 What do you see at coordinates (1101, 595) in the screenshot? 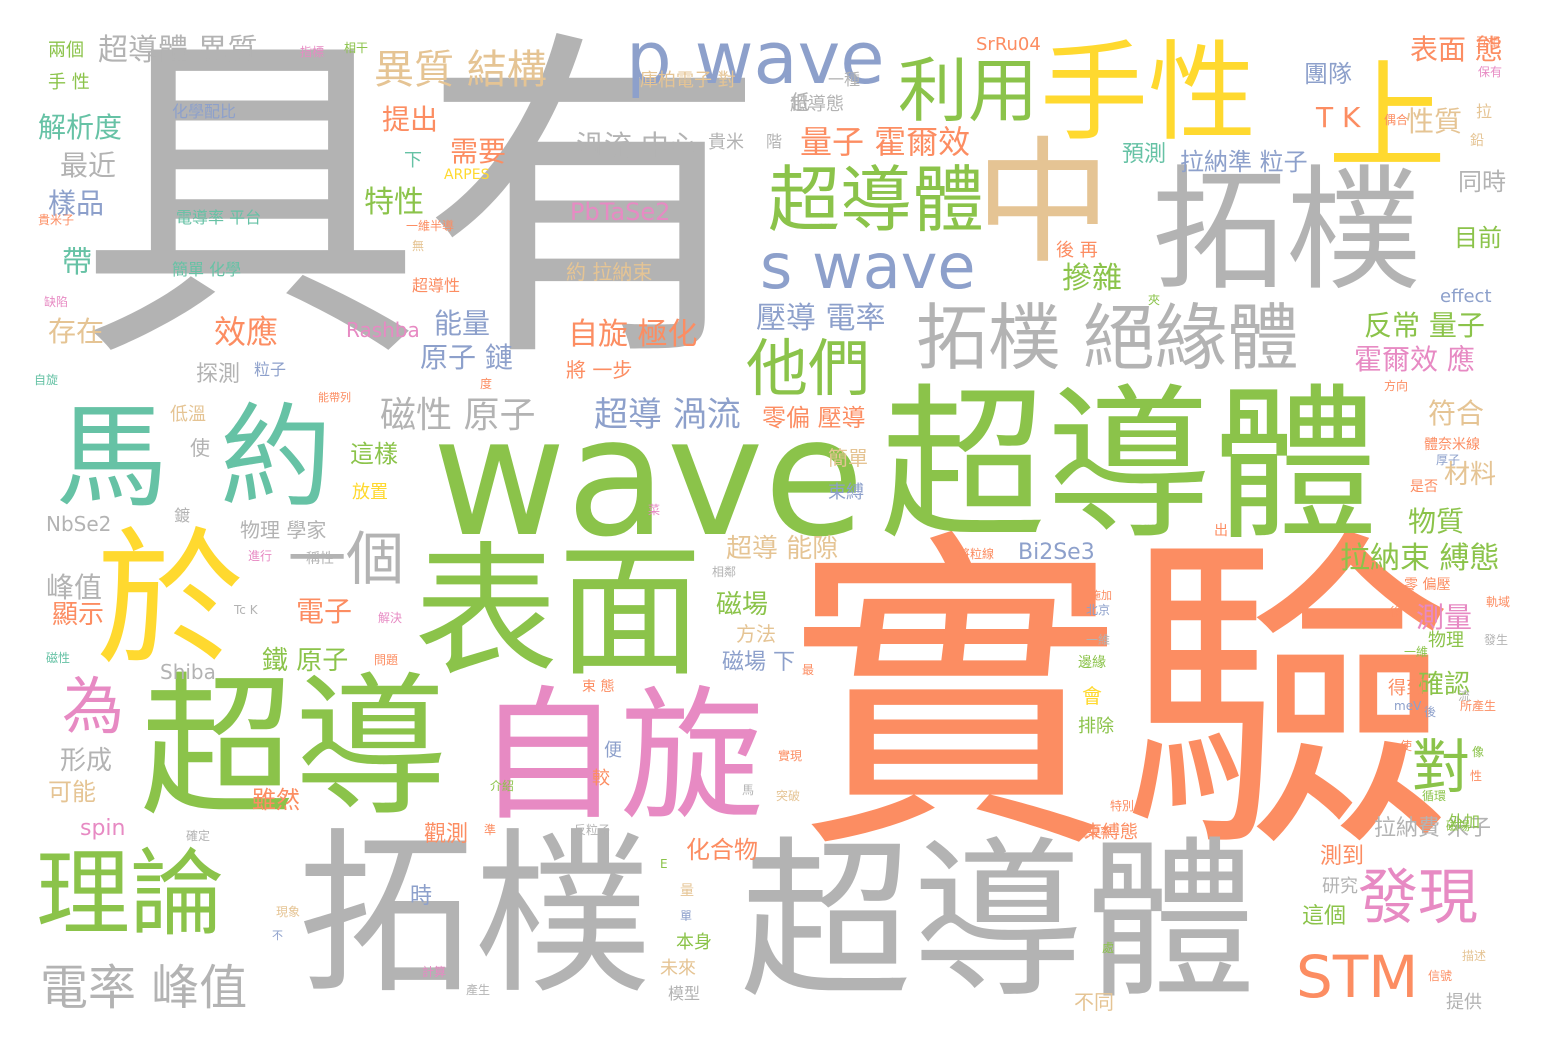
I see `word: 施加` at bounding box center [1101, 595].